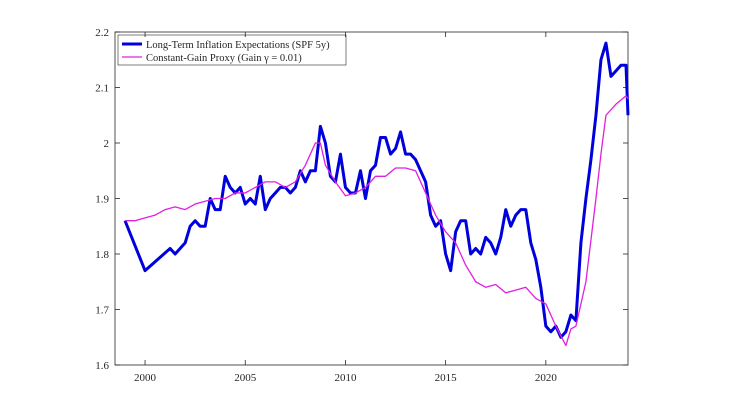 The height and width of the screenshot is (410, 730). Describe the element at coordinates (245, 378) in the screenshot. I see `x-tick-label: 2005` at that location.